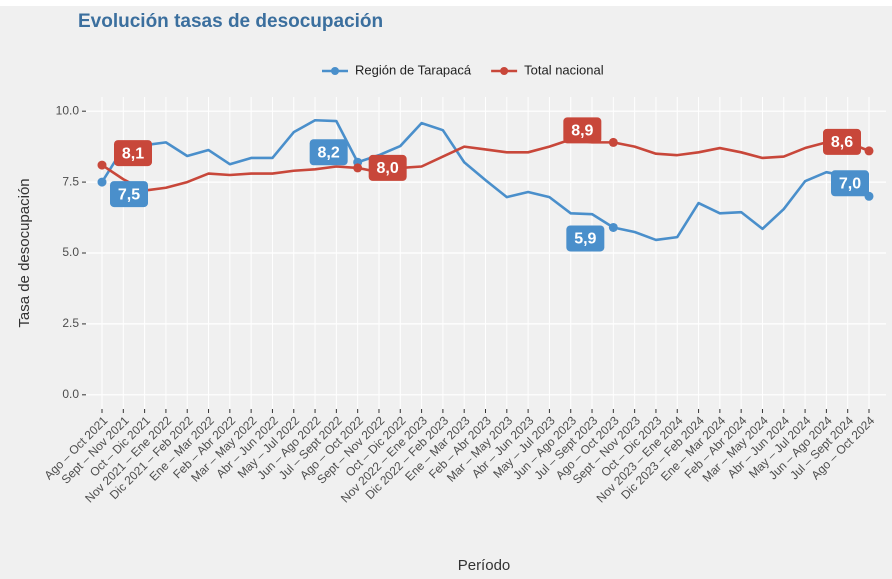 The image size is (892, 579). What do you see at coordinates (446, 3) in the screenshot?
I see `top-strip` at bounding box center [446, 3].